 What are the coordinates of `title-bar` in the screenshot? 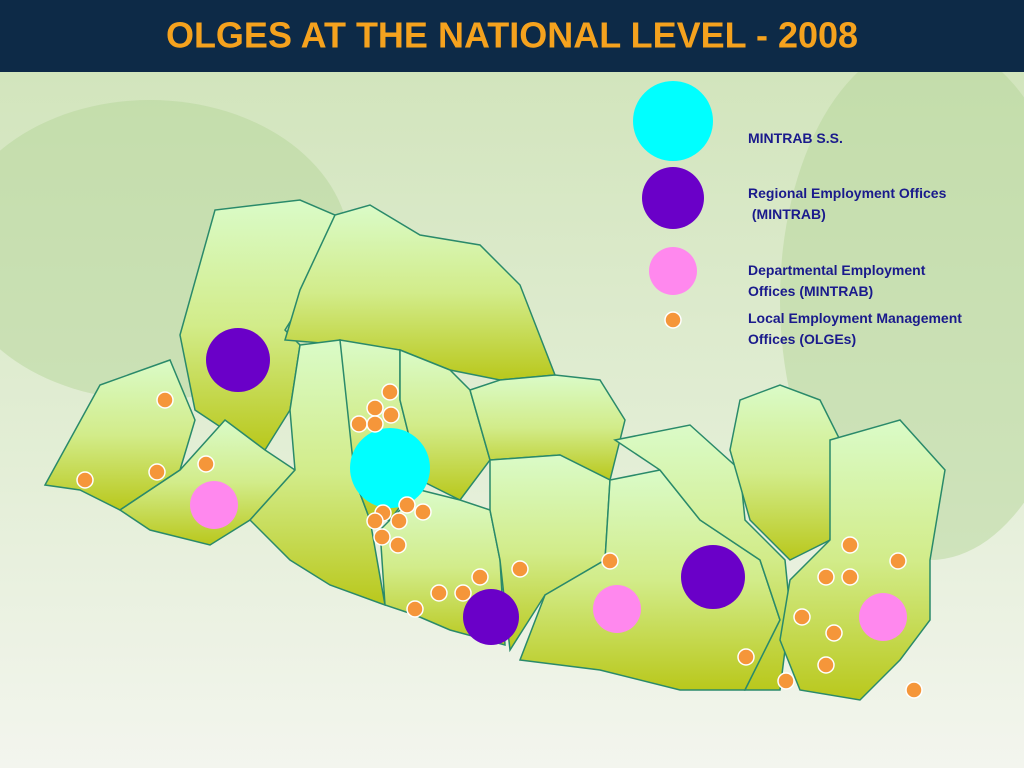 It's located at (512, 36).